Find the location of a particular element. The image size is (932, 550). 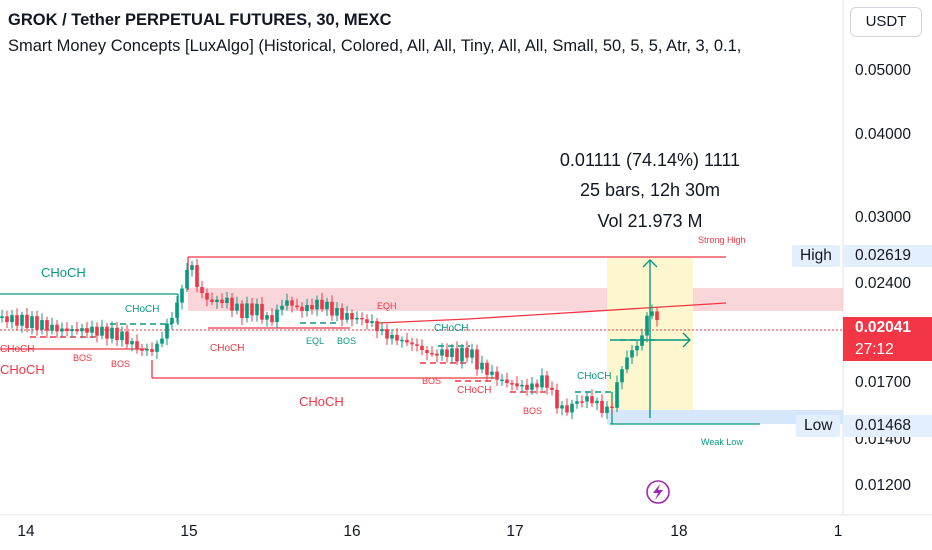

bos-label-5: BOS is located at coordinates (532, 411).